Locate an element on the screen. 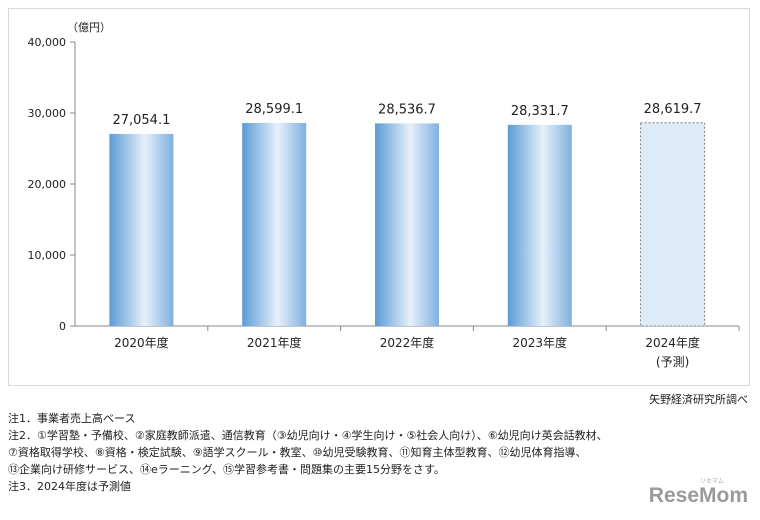 The width and height of the screenshot is (760, 520). bar-value-label: 28,536.7 is located at coordinates (407, 109).